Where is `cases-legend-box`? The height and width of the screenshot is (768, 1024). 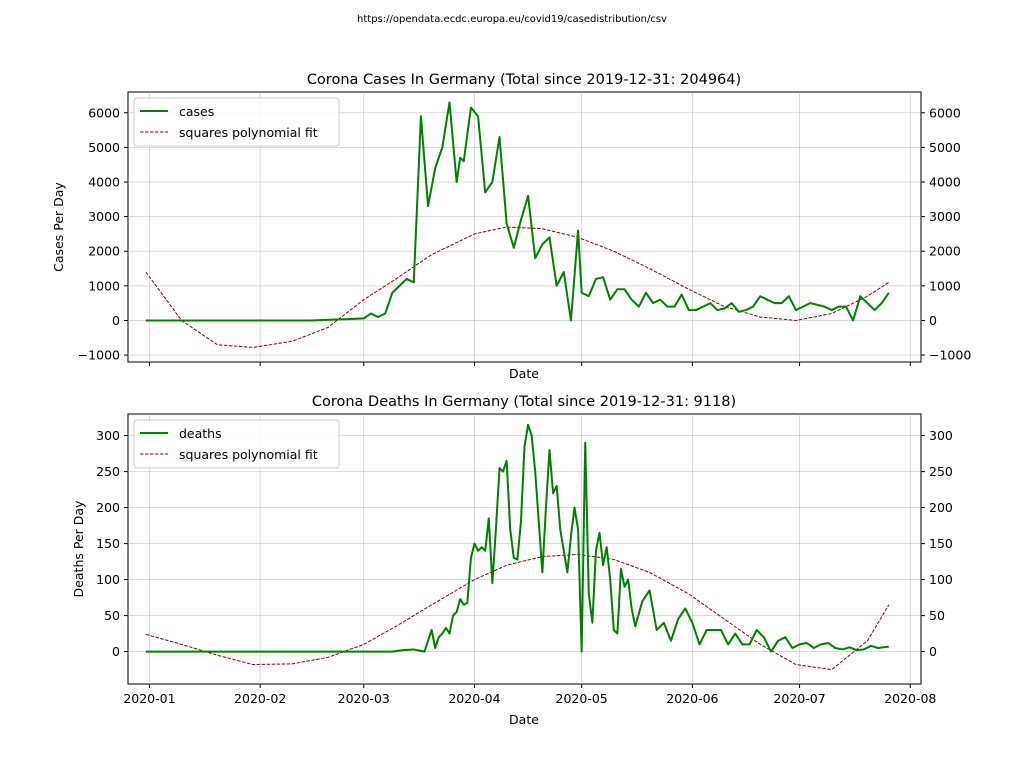 cases-legend-box is located at coordinates (236, 122).